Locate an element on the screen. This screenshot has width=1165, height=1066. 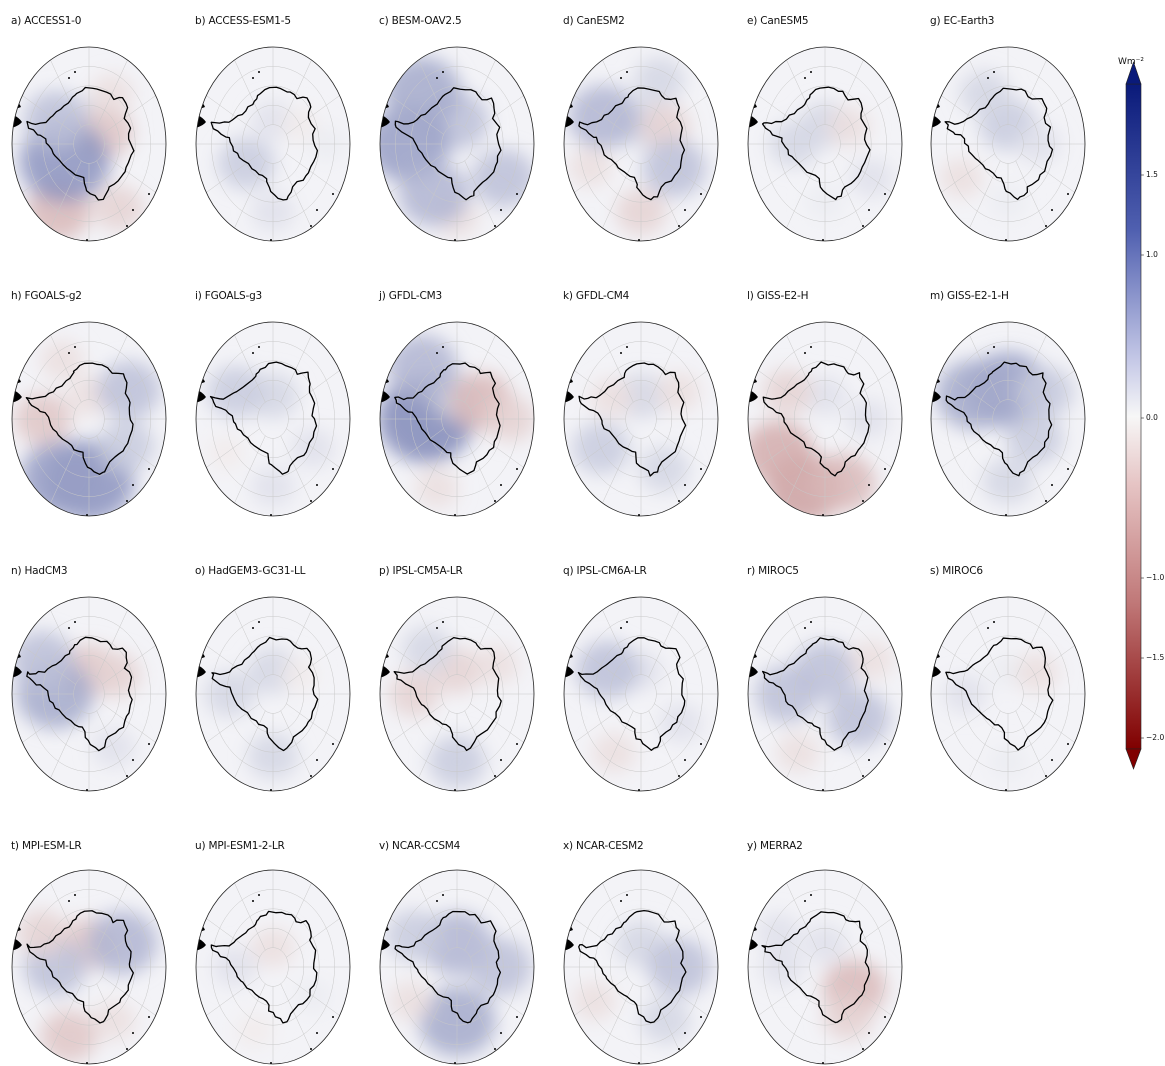
panel-title: s) MIROC6 is located at coordinates (956, 571).